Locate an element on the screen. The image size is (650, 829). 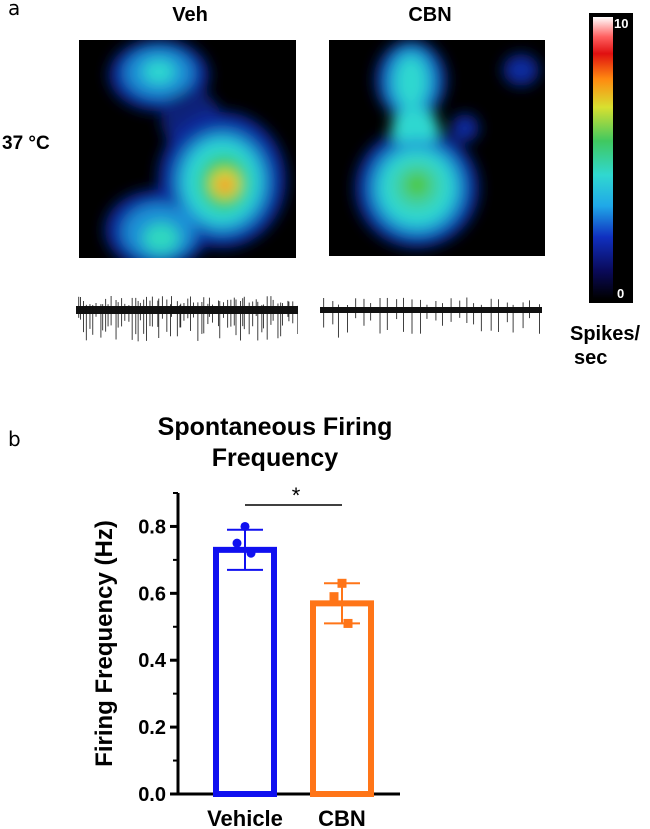
colorbar is located at coordinates (611, 158).